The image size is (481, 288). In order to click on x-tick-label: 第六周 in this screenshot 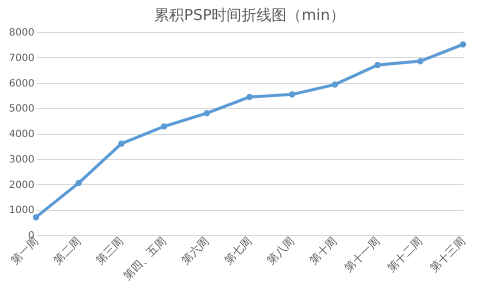, I will do `click(195, 251)`.